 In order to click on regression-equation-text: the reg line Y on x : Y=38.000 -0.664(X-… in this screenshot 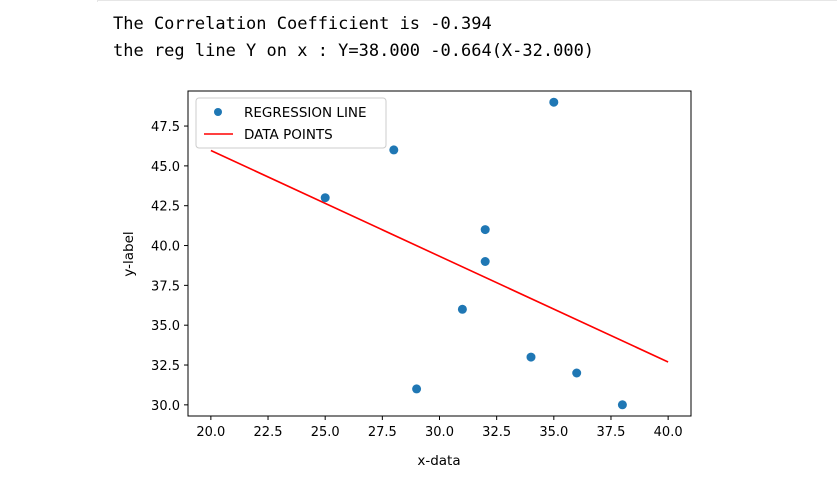, I will do `click(354, 51)`.